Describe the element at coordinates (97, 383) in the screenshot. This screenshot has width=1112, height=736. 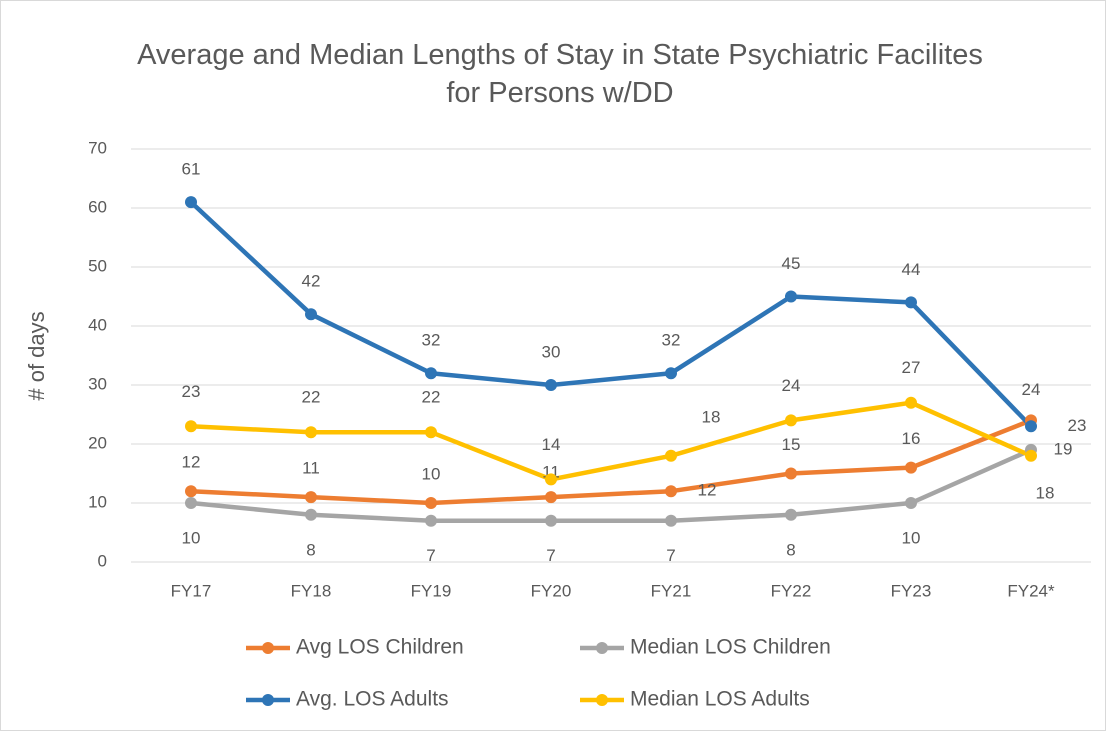
I see `y-tick-label: 30` at that location.